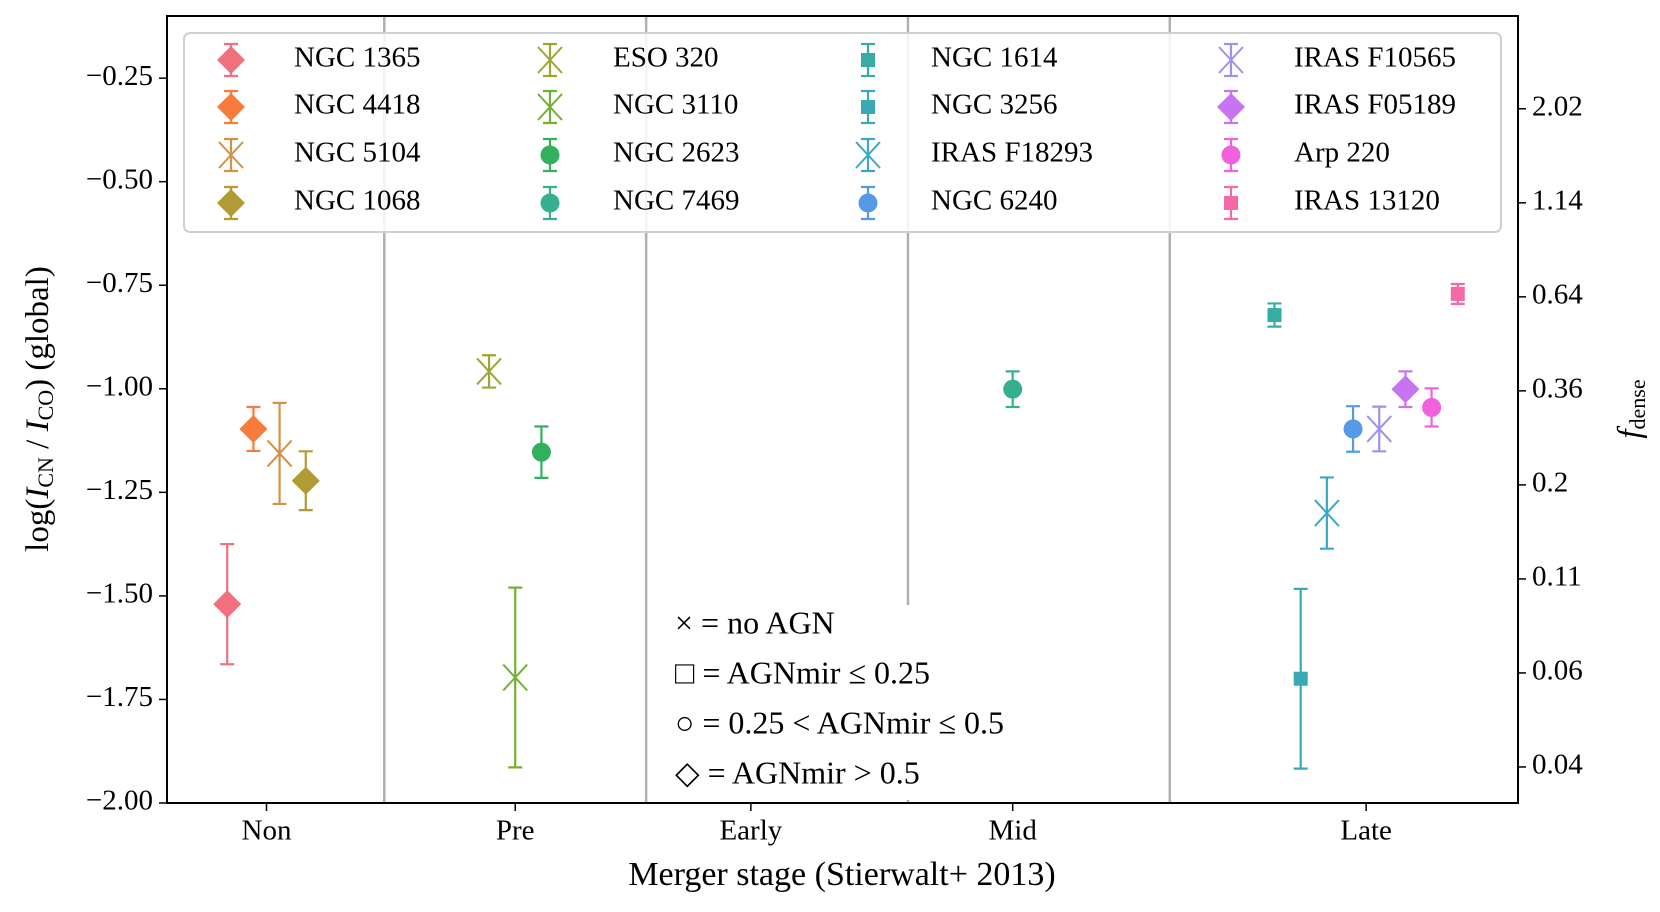 The width and height of the screenshot is (1660, 912). What do you see at coordinates (38, 444) in the screenshot?
I see `y-label-part: /` at bounding box center [38, 444].